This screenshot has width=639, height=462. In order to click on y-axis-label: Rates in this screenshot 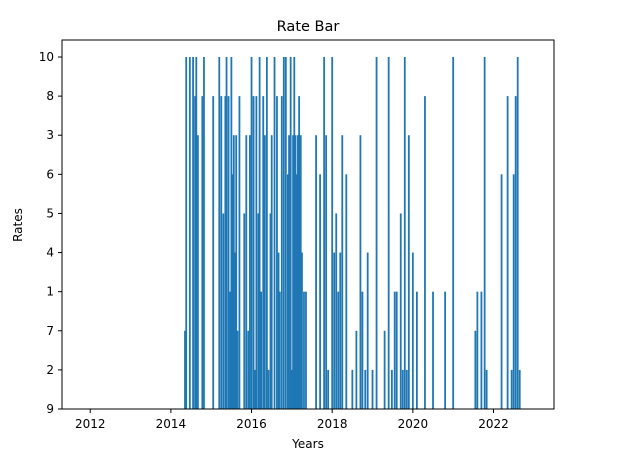, I will do `click(18, 225)`.